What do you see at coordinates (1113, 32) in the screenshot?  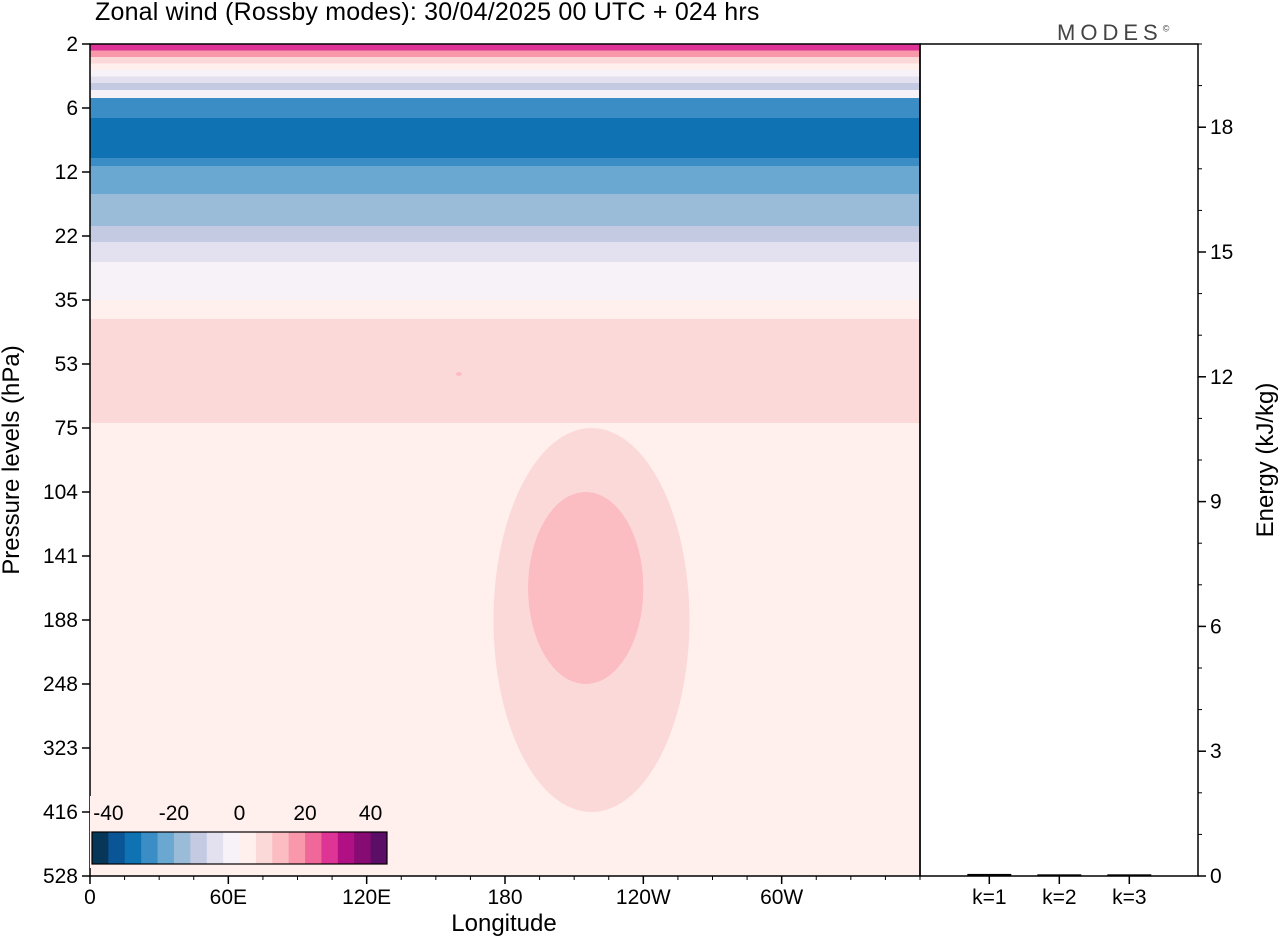 I see `modes-logo: MODES©` at bounding box center [1113, 32].